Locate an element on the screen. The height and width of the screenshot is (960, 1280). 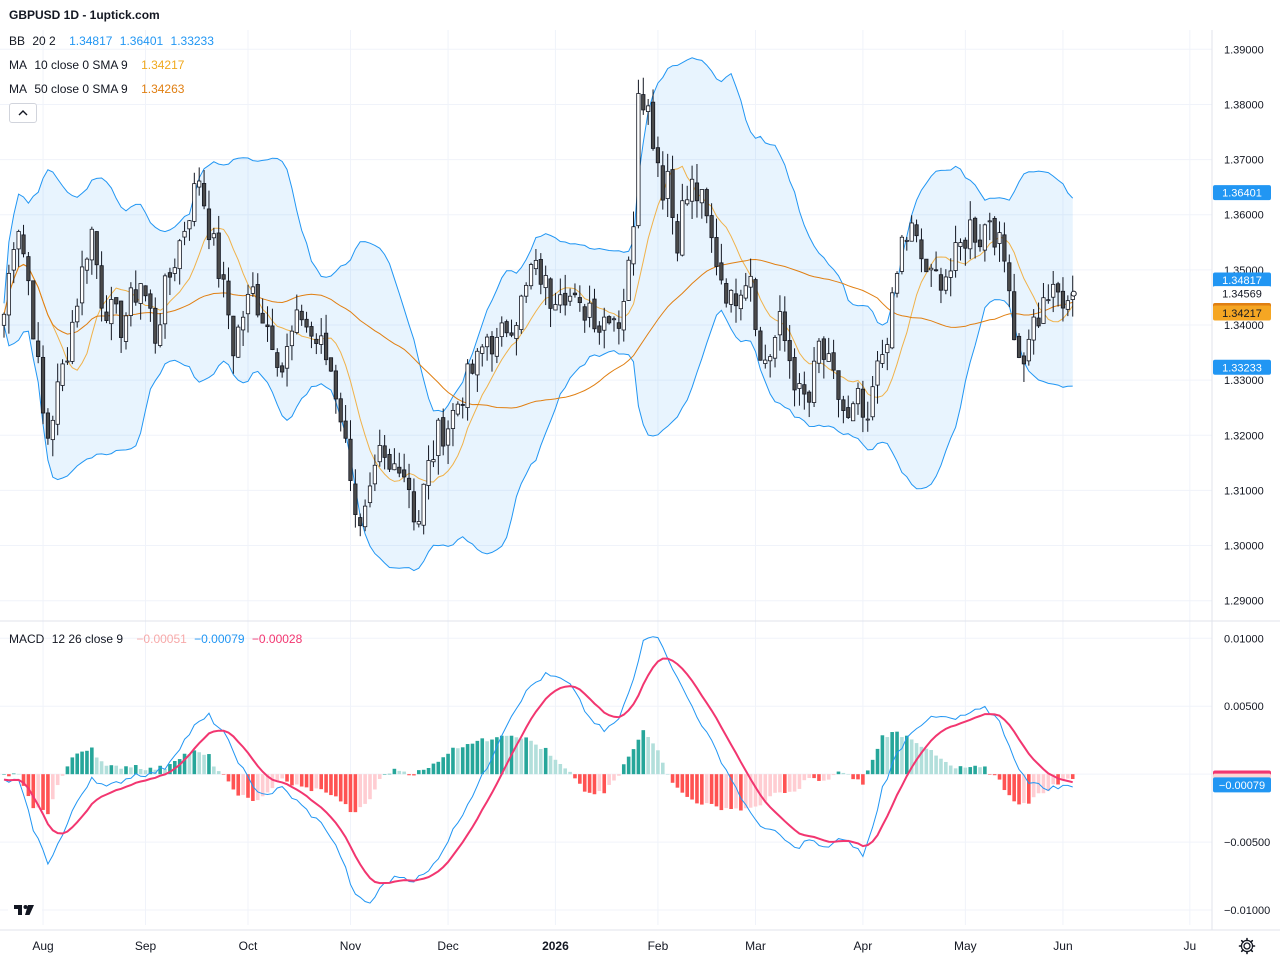
legend-bb-basis: 1.34817 is located at coordinates (91, 41).